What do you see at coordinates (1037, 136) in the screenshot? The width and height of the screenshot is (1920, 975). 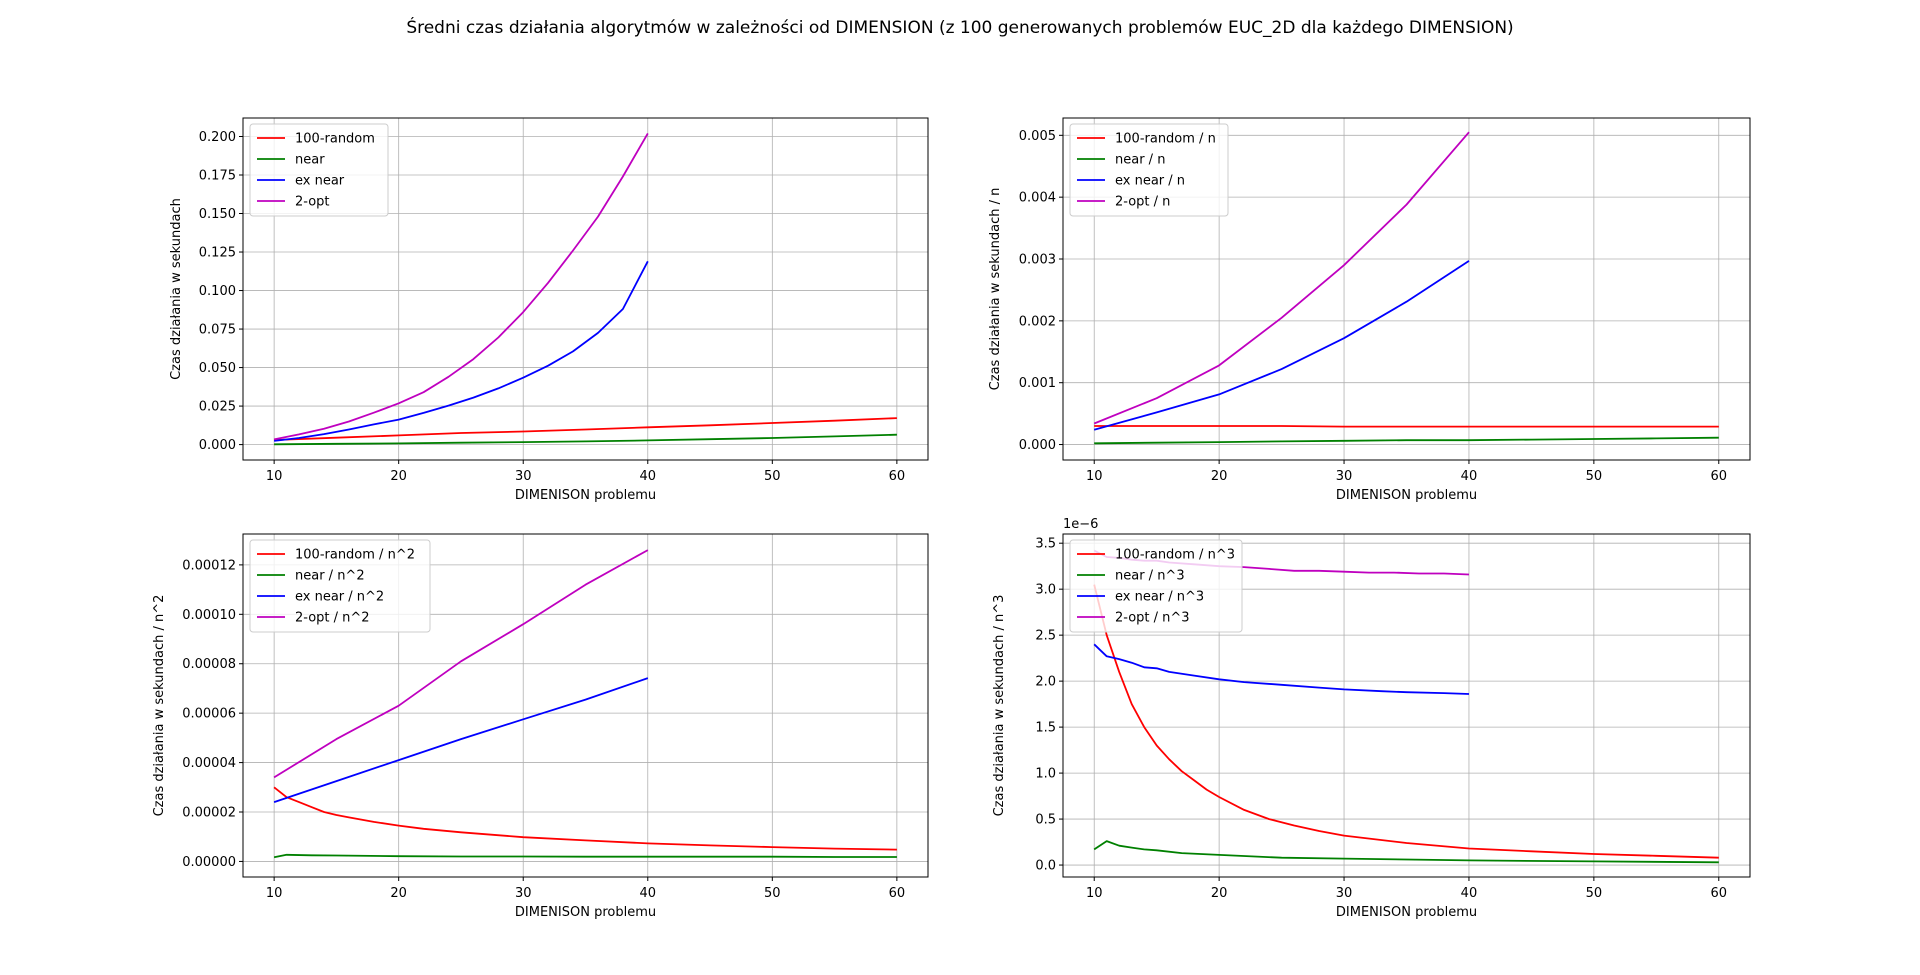 I see `y-tick-label: 0.005` at bounding box center [1037, 136].